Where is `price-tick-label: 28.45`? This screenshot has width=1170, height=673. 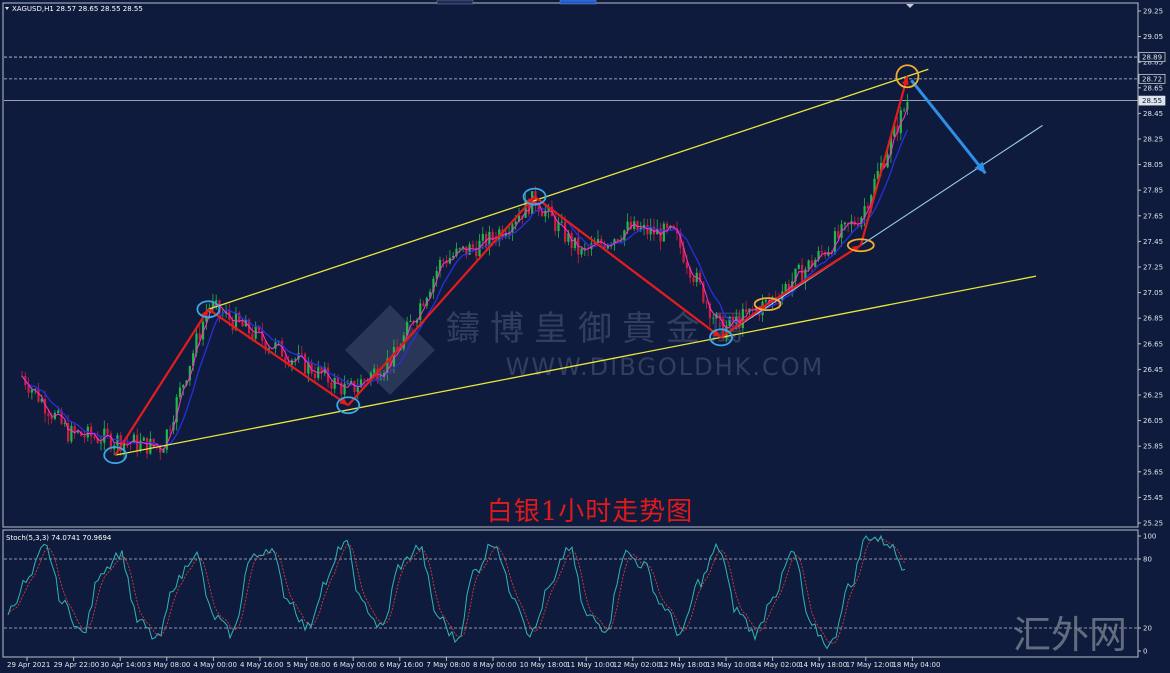
price-tick-label: 28.45 is located at coordinates (1153, 114).